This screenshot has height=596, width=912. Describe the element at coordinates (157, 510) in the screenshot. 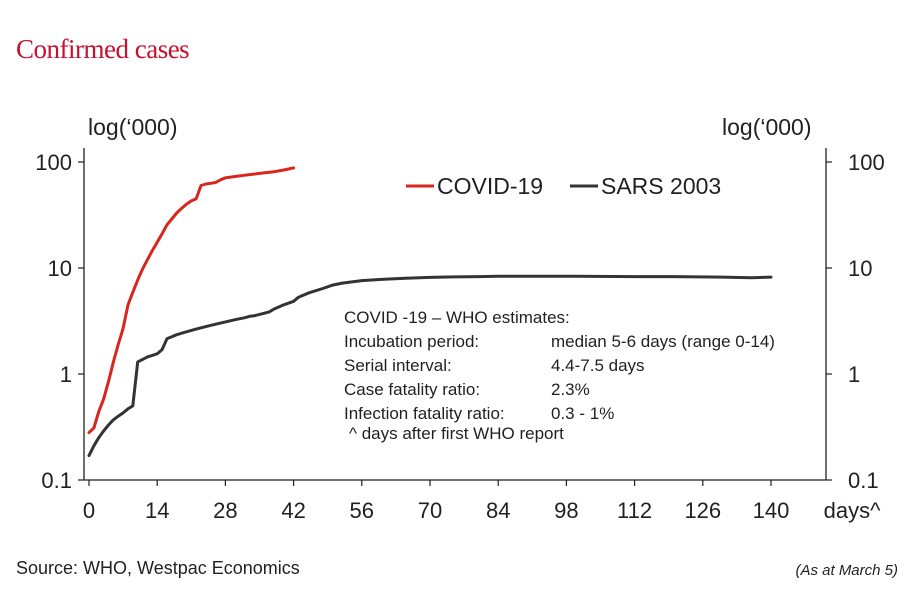

I see `x-tick-label: 14` at that location.